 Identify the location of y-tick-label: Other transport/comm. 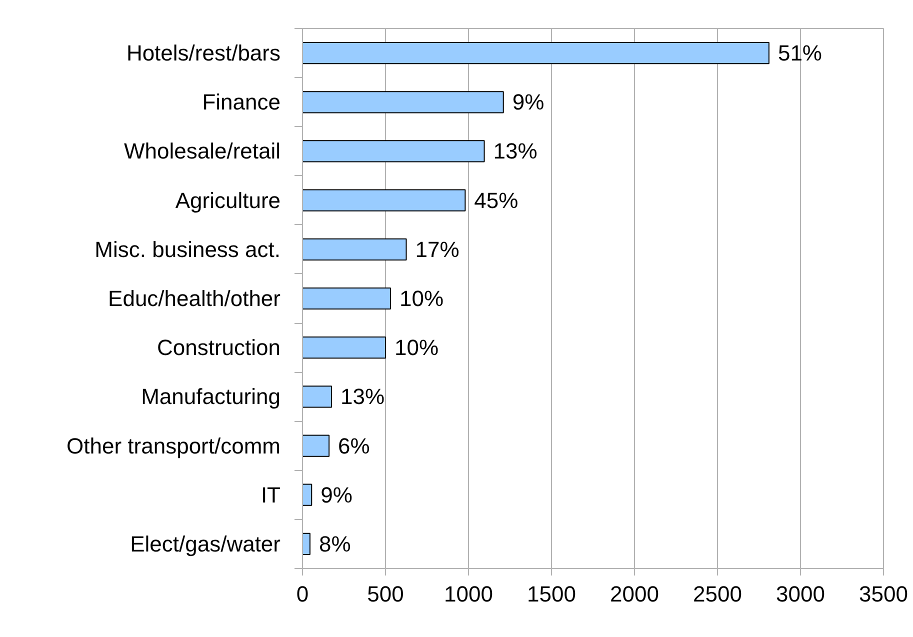
(173, 445).